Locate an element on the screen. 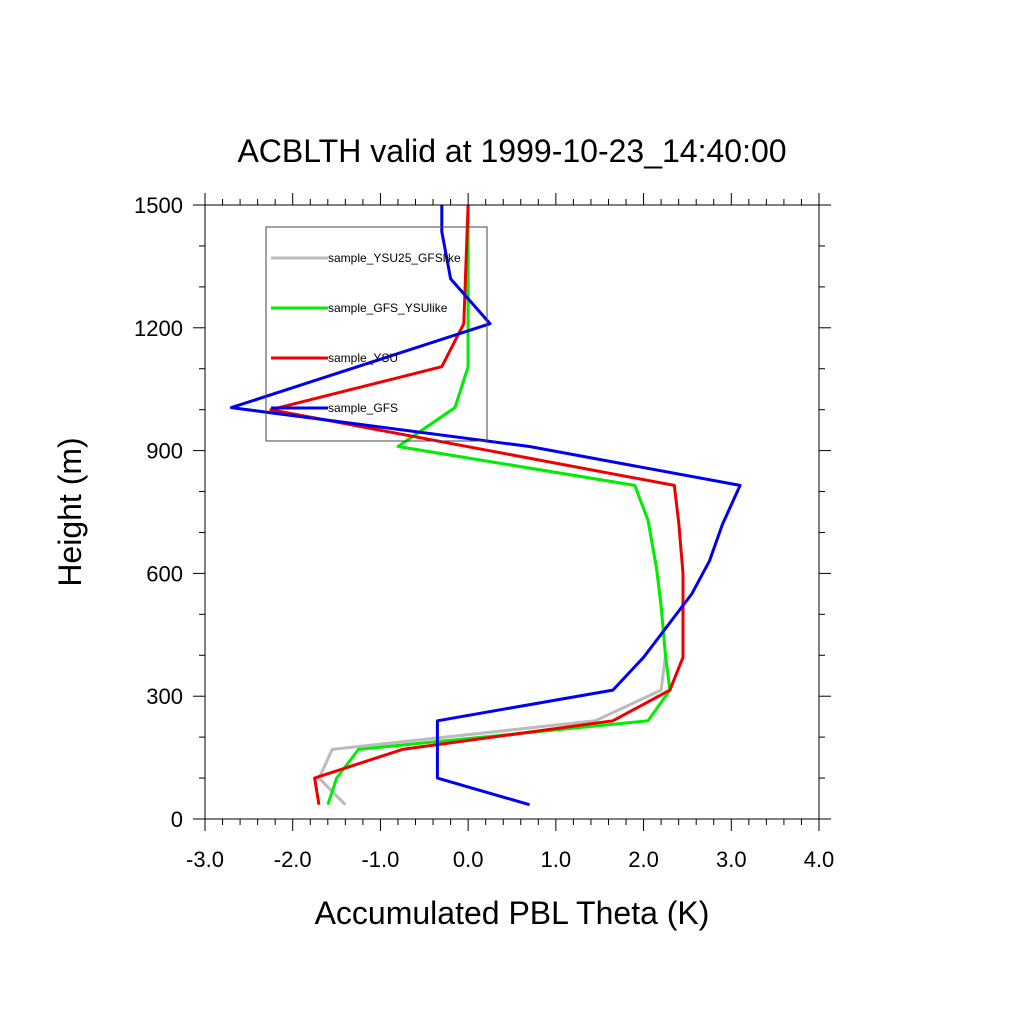 Image resolution: width=1024 pixels, height=1024 pixels. x-tick-label: -2.0 is located at coordinates (293, 859).